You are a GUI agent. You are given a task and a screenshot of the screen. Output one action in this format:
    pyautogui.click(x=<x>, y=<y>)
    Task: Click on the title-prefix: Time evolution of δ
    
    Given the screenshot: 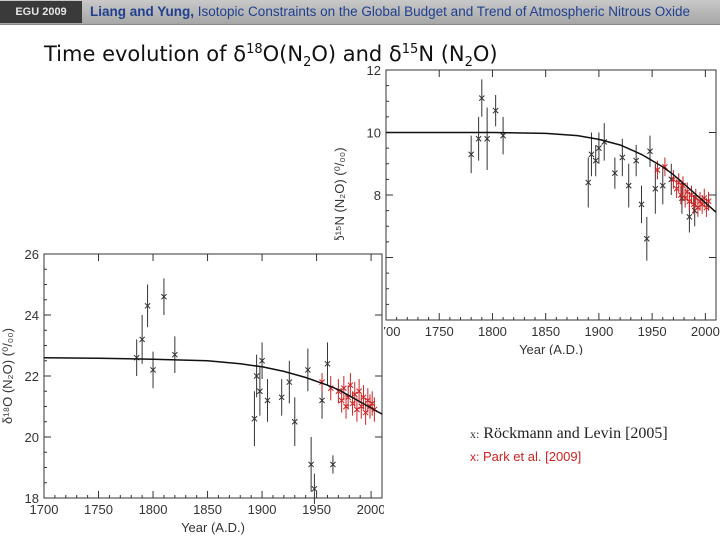 What is the action you would take?
    pyautogui.click(x=145, y=54)
    